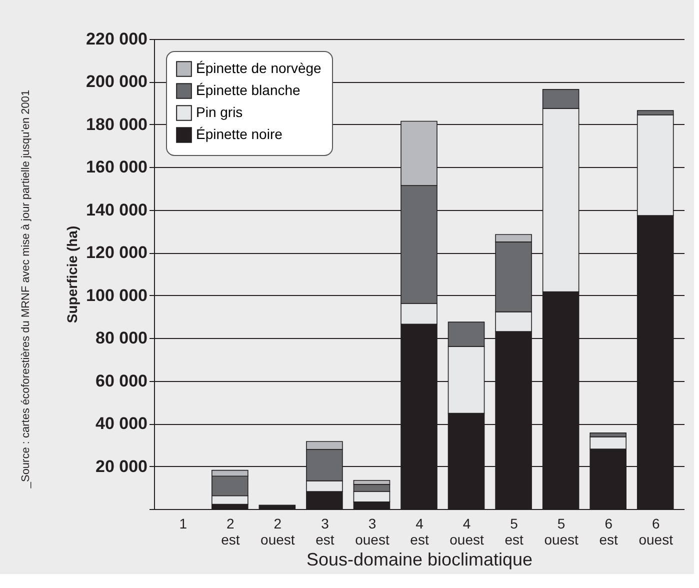  What do you see at coordinates (122, 338) in the screenshot?
I see `y-tick-label: 80 000` at bounding box center [122, 338].